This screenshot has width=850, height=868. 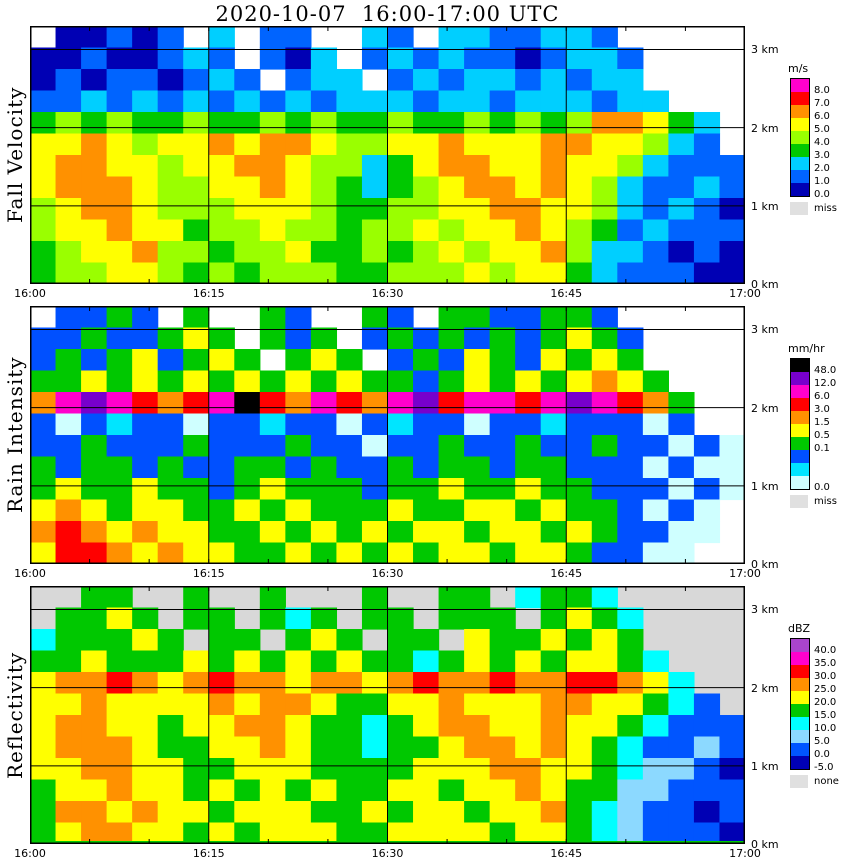 I want to click on rain-intensity-axis-label: Rain Intensity, so click(x=15, y=435).